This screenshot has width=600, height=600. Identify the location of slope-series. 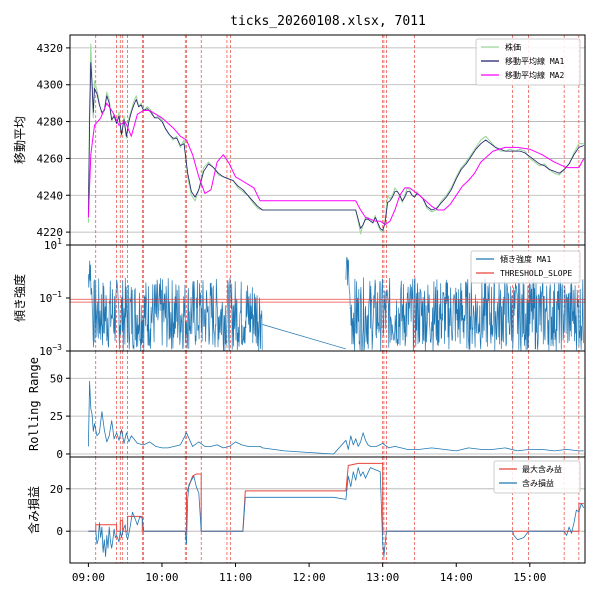
(336, 304).